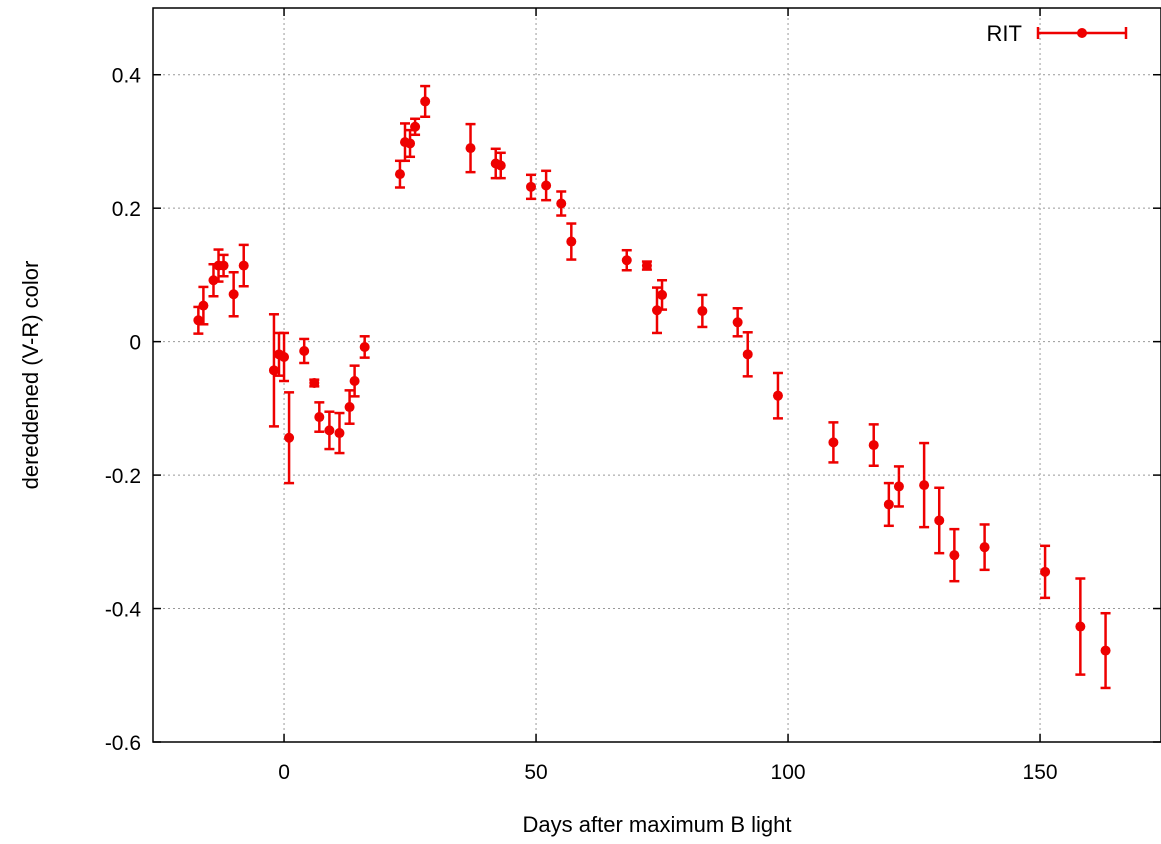 This screenshot has width=1161, height=844. I want to click on legend-marker, so click(1082, 33).